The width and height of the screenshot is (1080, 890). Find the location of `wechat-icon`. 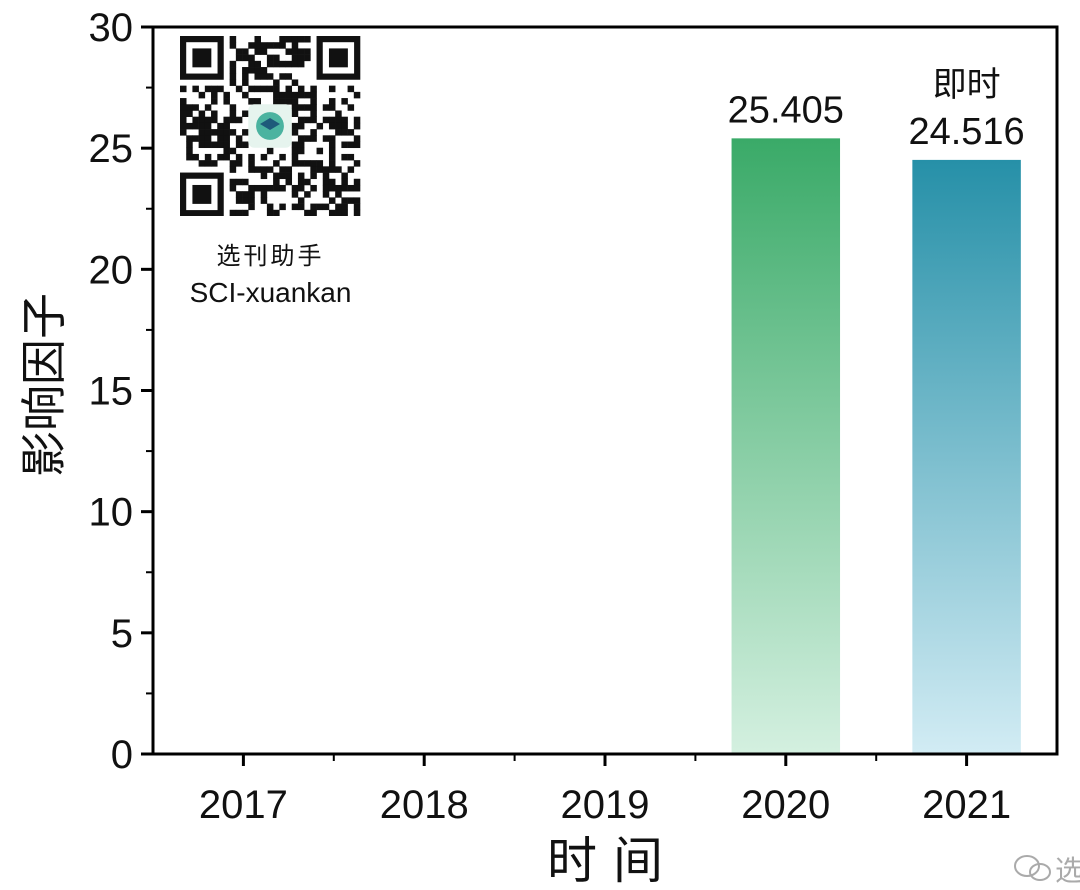

wechat-icon is located at coordinates (1032, 868).